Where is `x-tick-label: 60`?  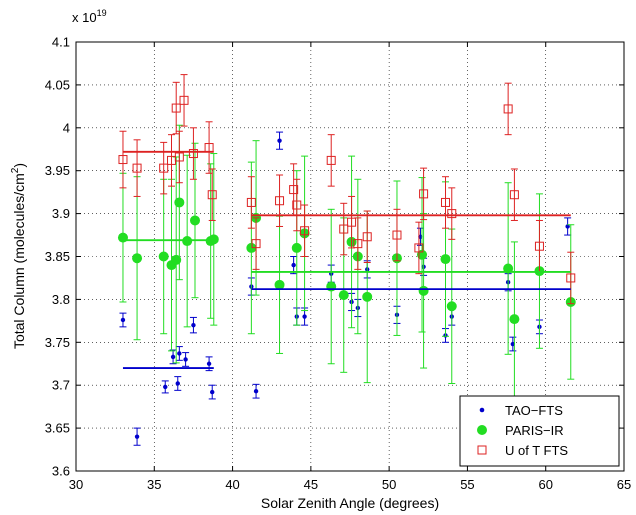
x-tick-label: 60 is located at coordinates (545, 484).